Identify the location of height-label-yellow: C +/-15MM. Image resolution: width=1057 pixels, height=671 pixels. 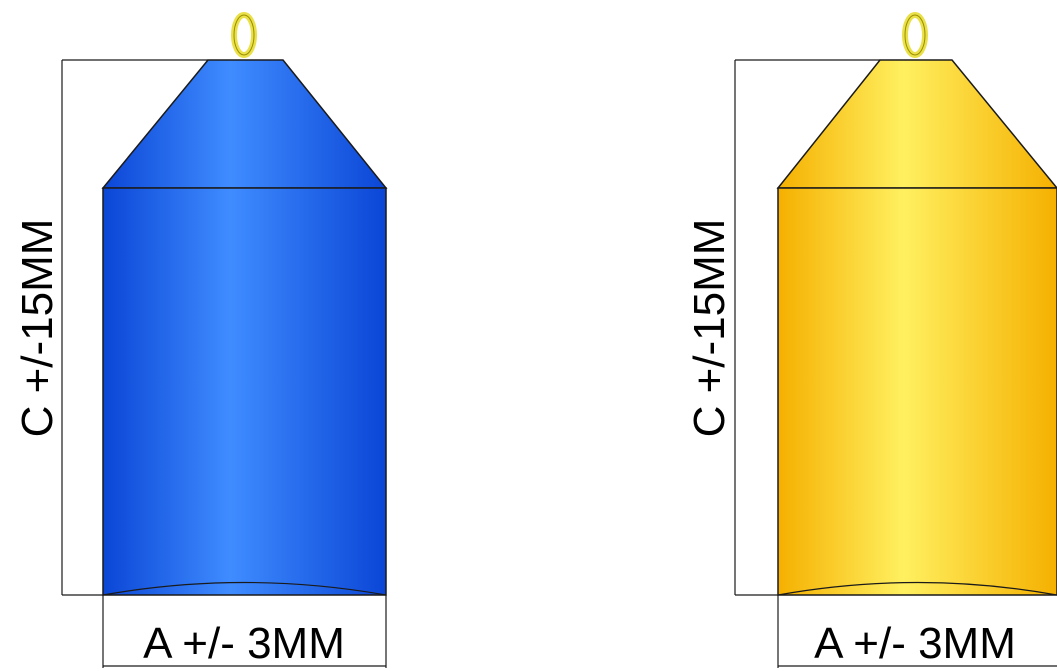
(709, 328).